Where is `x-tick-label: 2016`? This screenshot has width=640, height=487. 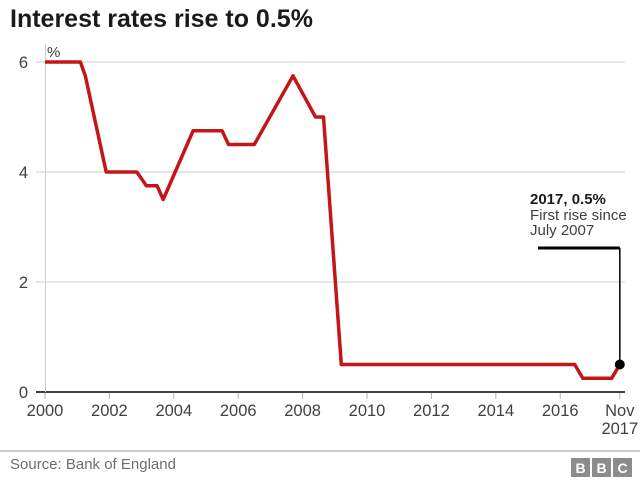
x-tick-label: 2016 is located at coordinates (560, 411).